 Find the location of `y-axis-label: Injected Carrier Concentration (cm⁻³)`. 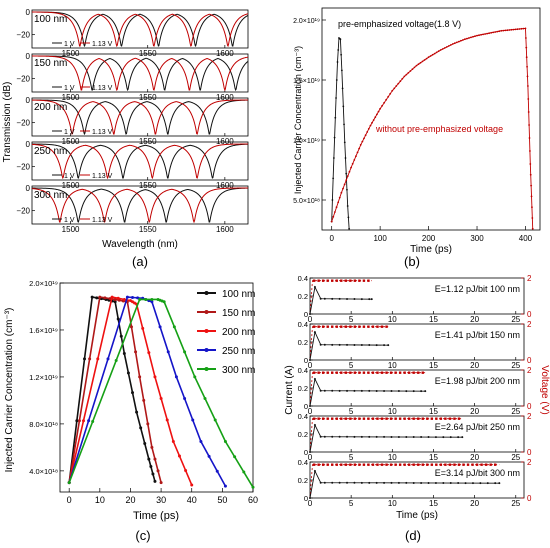

y-axis-label: Injected Carrier Concentration (cm⁻³) is located at coordinates (298, 120).